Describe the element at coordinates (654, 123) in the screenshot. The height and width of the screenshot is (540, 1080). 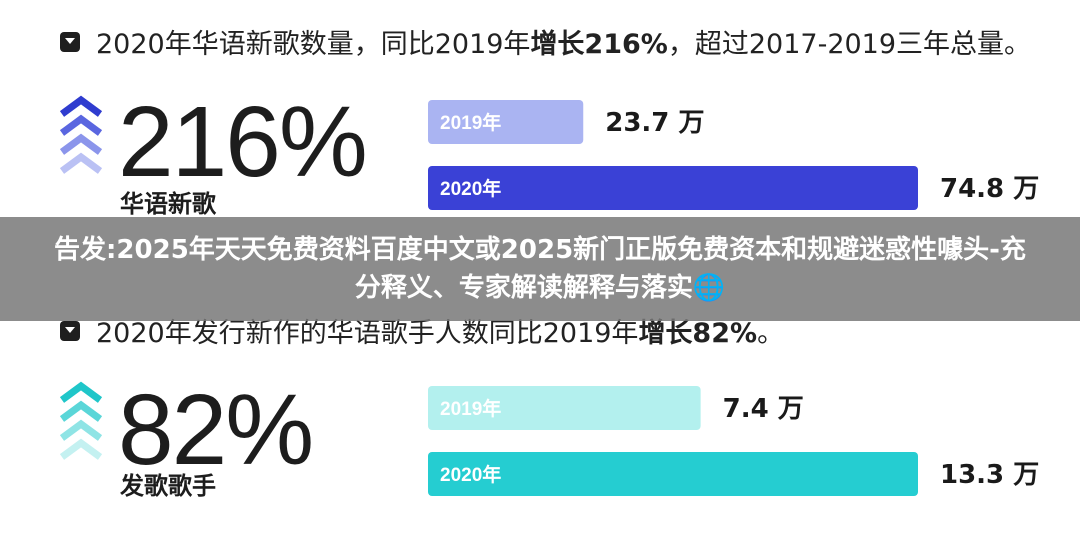
I see `value-label: 23.7 万` at that location.